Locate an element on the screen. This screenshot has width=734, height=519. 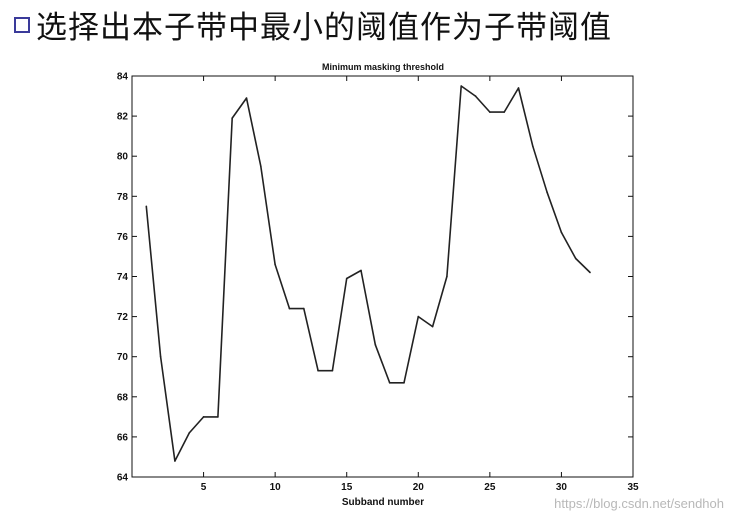
slide-title-text: 选择出本子带中最小的阈值作为子带阈值 is located at coordinates (324, 27).